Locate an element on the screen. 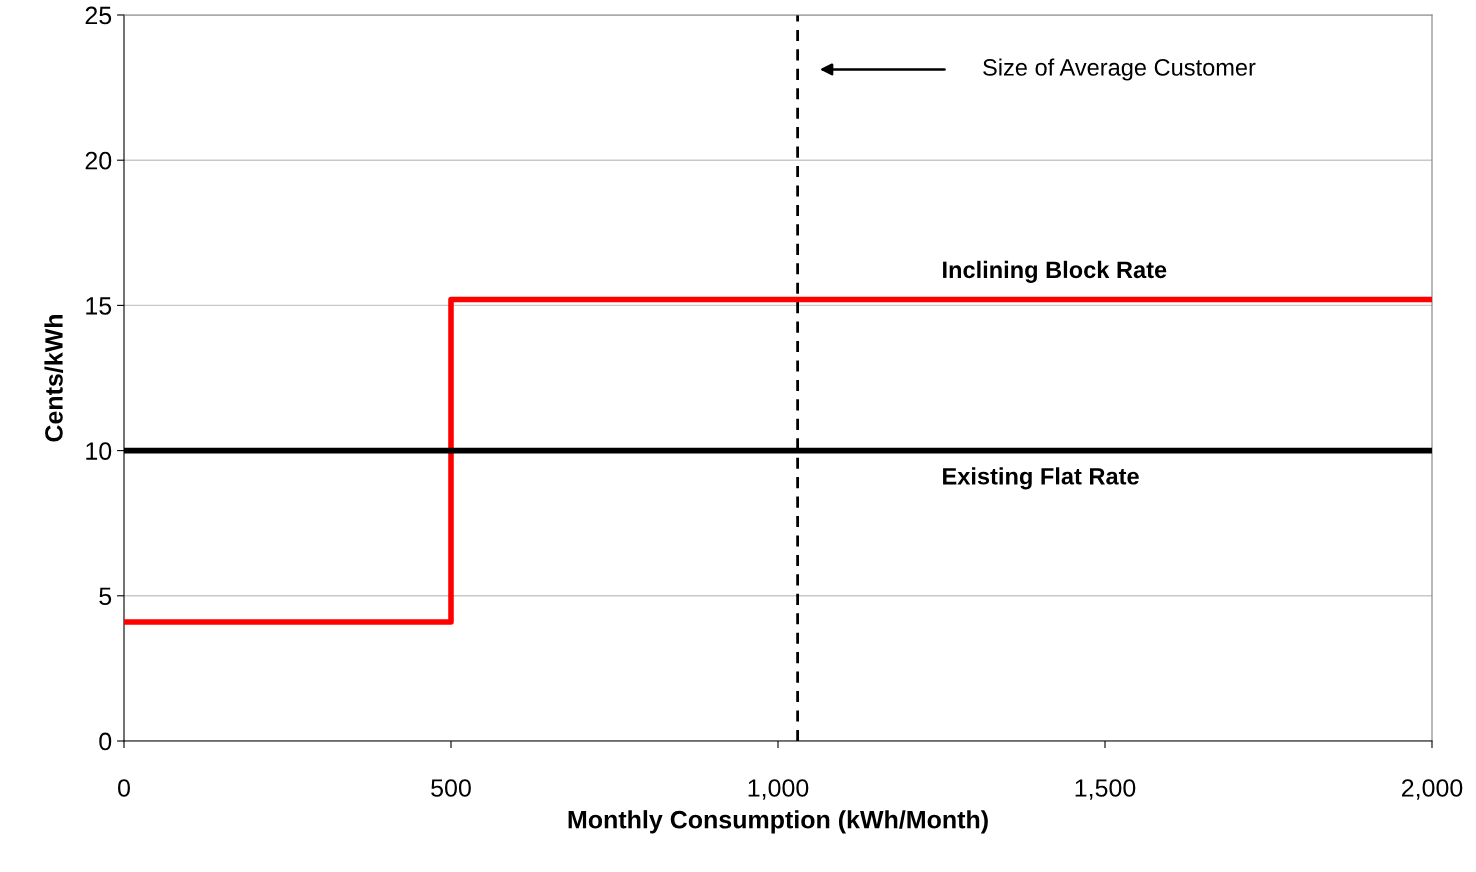 The image size is (1476, 872). y-axis-title: Cents/kWh is located at coordinates (54, 378).